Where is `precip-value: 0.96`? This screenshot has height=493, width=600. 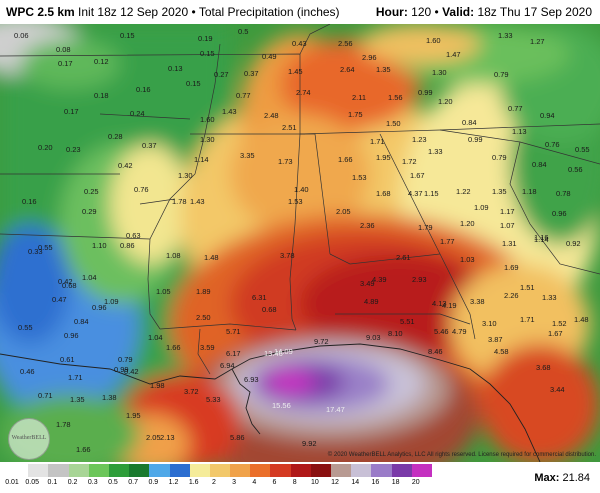 precip-value: 0.96 is located at coordinates (559, 213).